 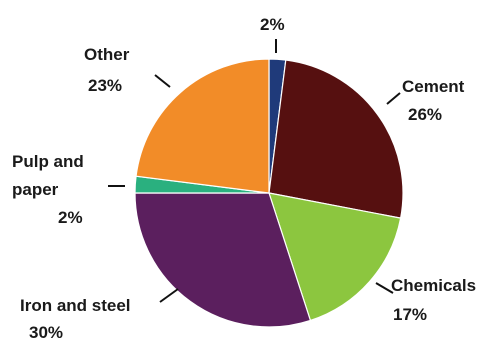 I want to click on pie-slice-cement, so click(x=336, y=139).